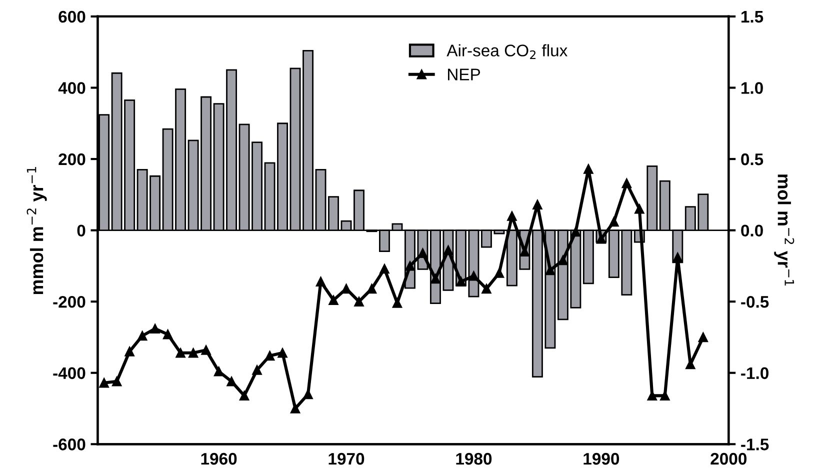 This screenshot has height=470, width=828. What do you see at coordinates (752, 230) in the screenshot?
I see `y2-tick-label: 0.0` at bounding box center [752, 230].